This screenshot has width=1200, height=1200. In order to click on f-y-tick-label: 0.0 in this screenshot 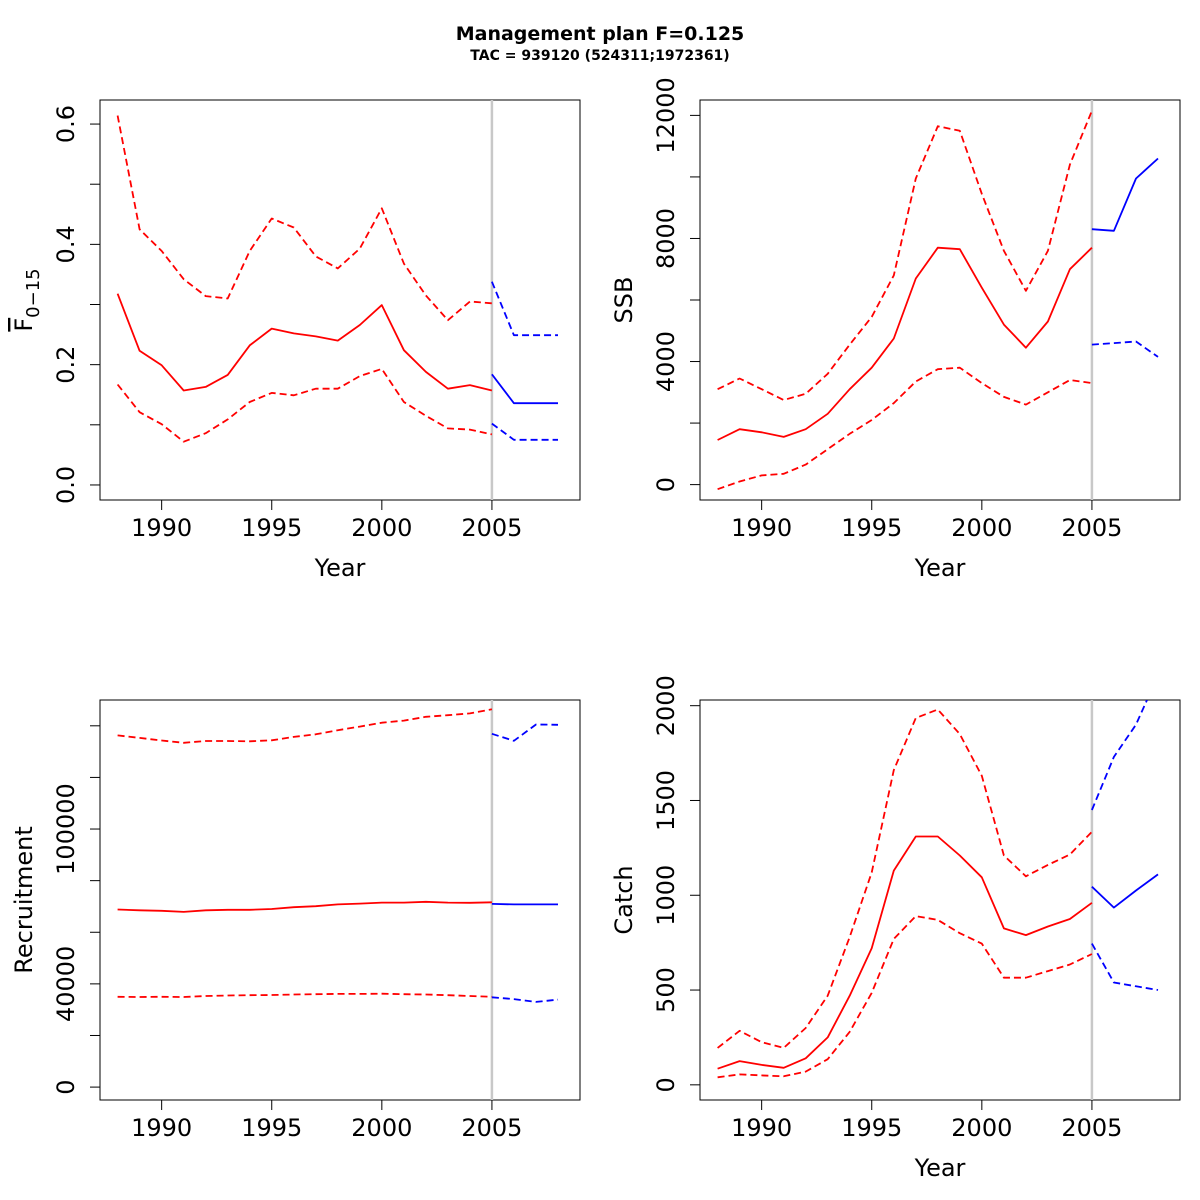, I will do `click(66, 485)`.